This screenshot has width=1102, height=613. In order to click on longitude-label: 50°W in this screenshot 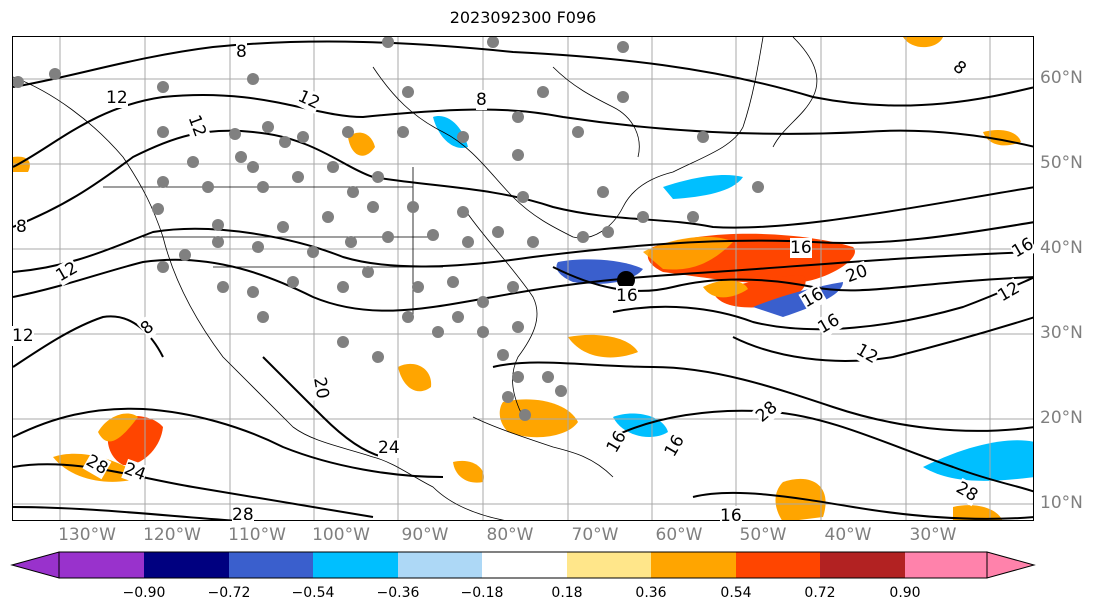, I will do `click(763, 535)`.